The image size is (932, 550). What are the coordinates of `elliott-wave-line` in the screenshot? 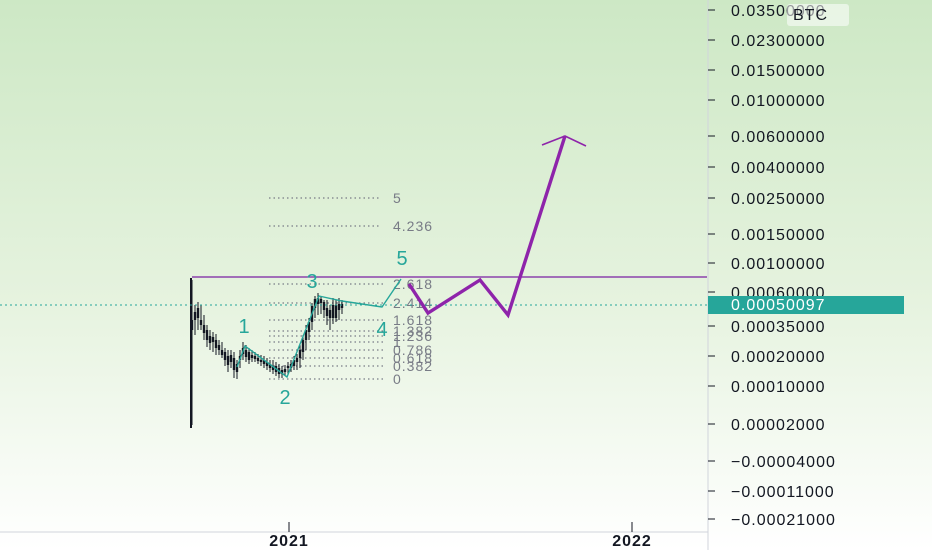 It's located at (319, 328).